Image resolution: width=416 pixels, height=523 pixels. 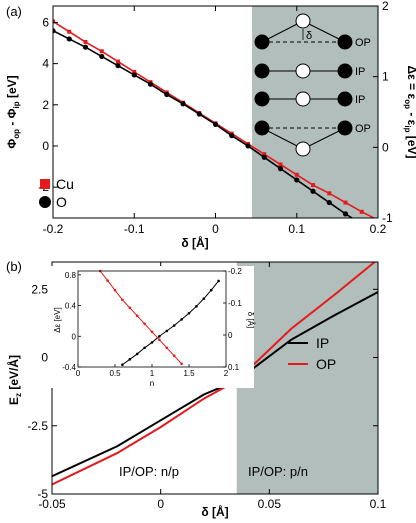 I want to click on y-tick-label: 4, so click(x=45, y=64).